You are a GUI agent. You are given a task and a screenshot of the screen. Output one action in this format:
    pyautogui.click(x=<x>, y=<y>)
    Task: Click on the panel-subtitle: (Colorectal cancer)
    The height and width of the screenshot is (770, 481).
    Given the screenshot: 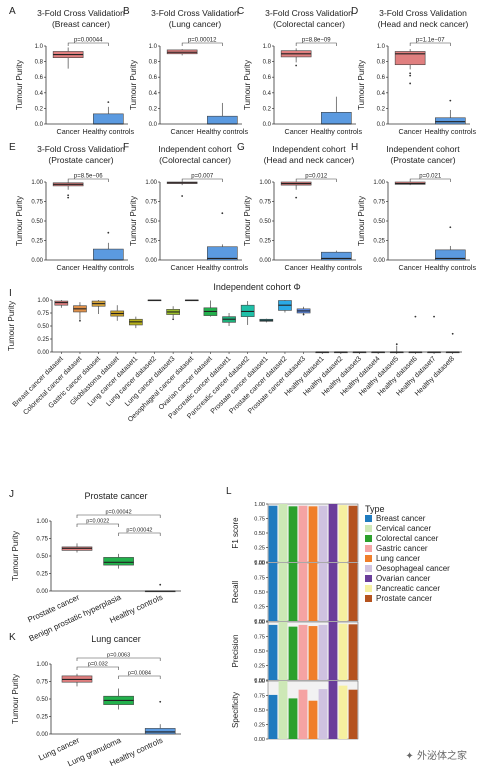 What is the action you would take?
    pyautogui.click(x=195, y=160)
    